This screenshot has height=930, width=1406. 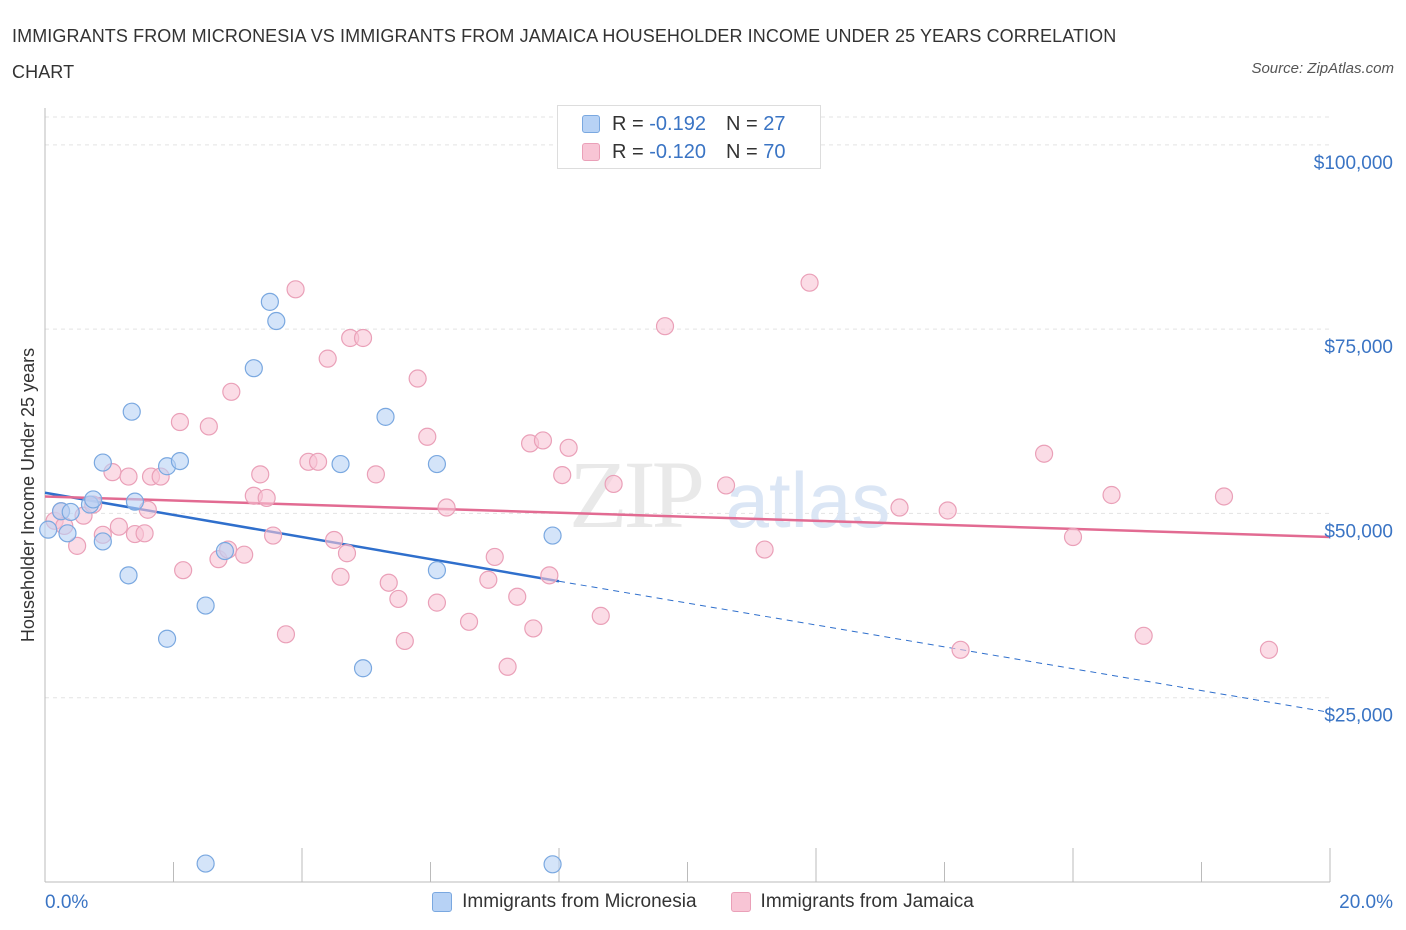 What do you see at coordinates (689, 137) in the screenshot?
I see `correlation-legend: R = -0.192 N = 27 R = -0.120 N = 70` at bounding box center [689, 137].